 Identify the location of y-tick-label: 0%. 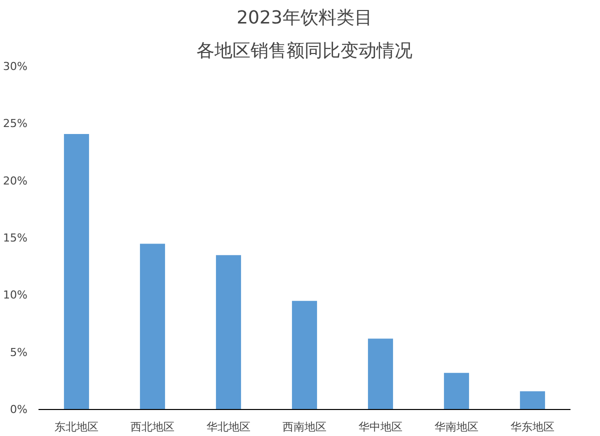
(19, 409).